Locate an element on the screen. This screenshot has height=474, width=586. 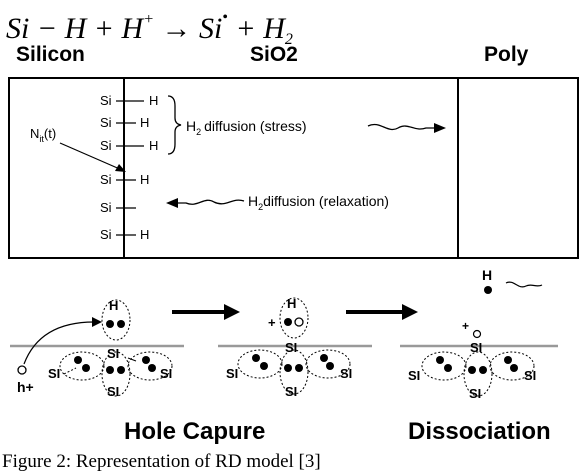
eq-h-charge: + is located at coordinates (148, 19).